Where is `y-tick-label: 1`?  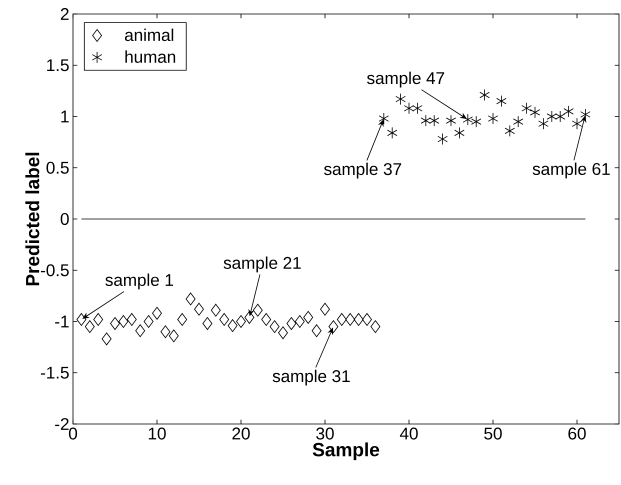 y-tick-label: 1 is located at coordinates (65, 116).